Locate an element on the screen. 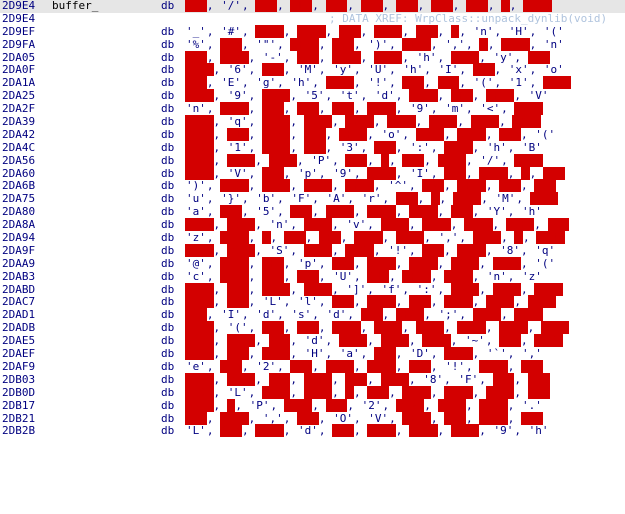 The height and width of the screenshot is (514, 625). byte-value: '(' is located at coordinates (545, 263).